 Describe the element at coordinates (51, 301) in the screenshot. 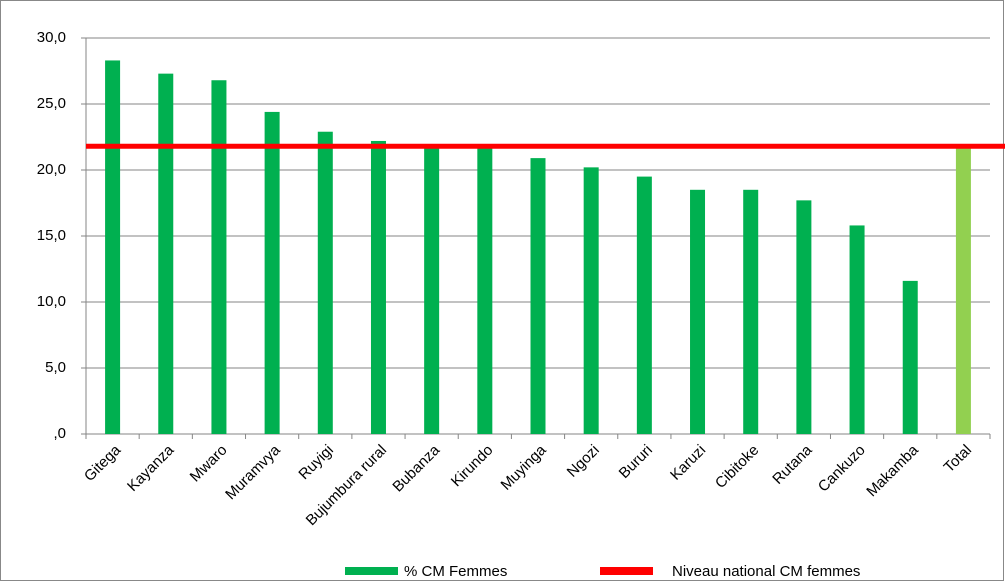

I see `y-tick-label: 10,0` at that location.